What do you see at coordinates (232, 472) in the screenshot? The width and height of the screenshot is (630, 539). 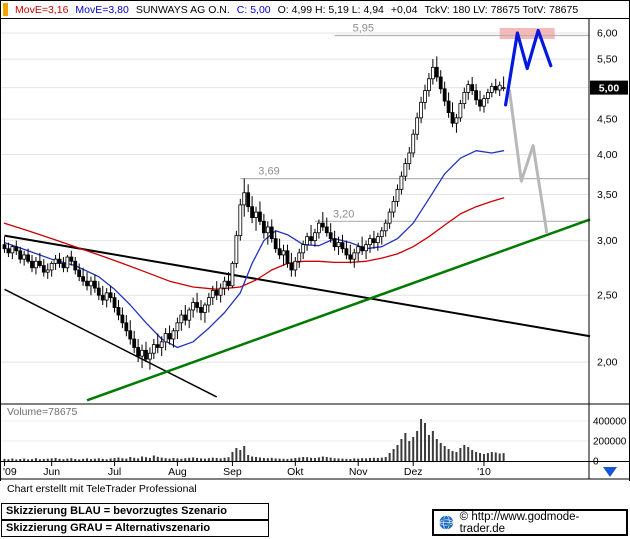 I see `svg-text: Sep` at bounding box center [232, 472].